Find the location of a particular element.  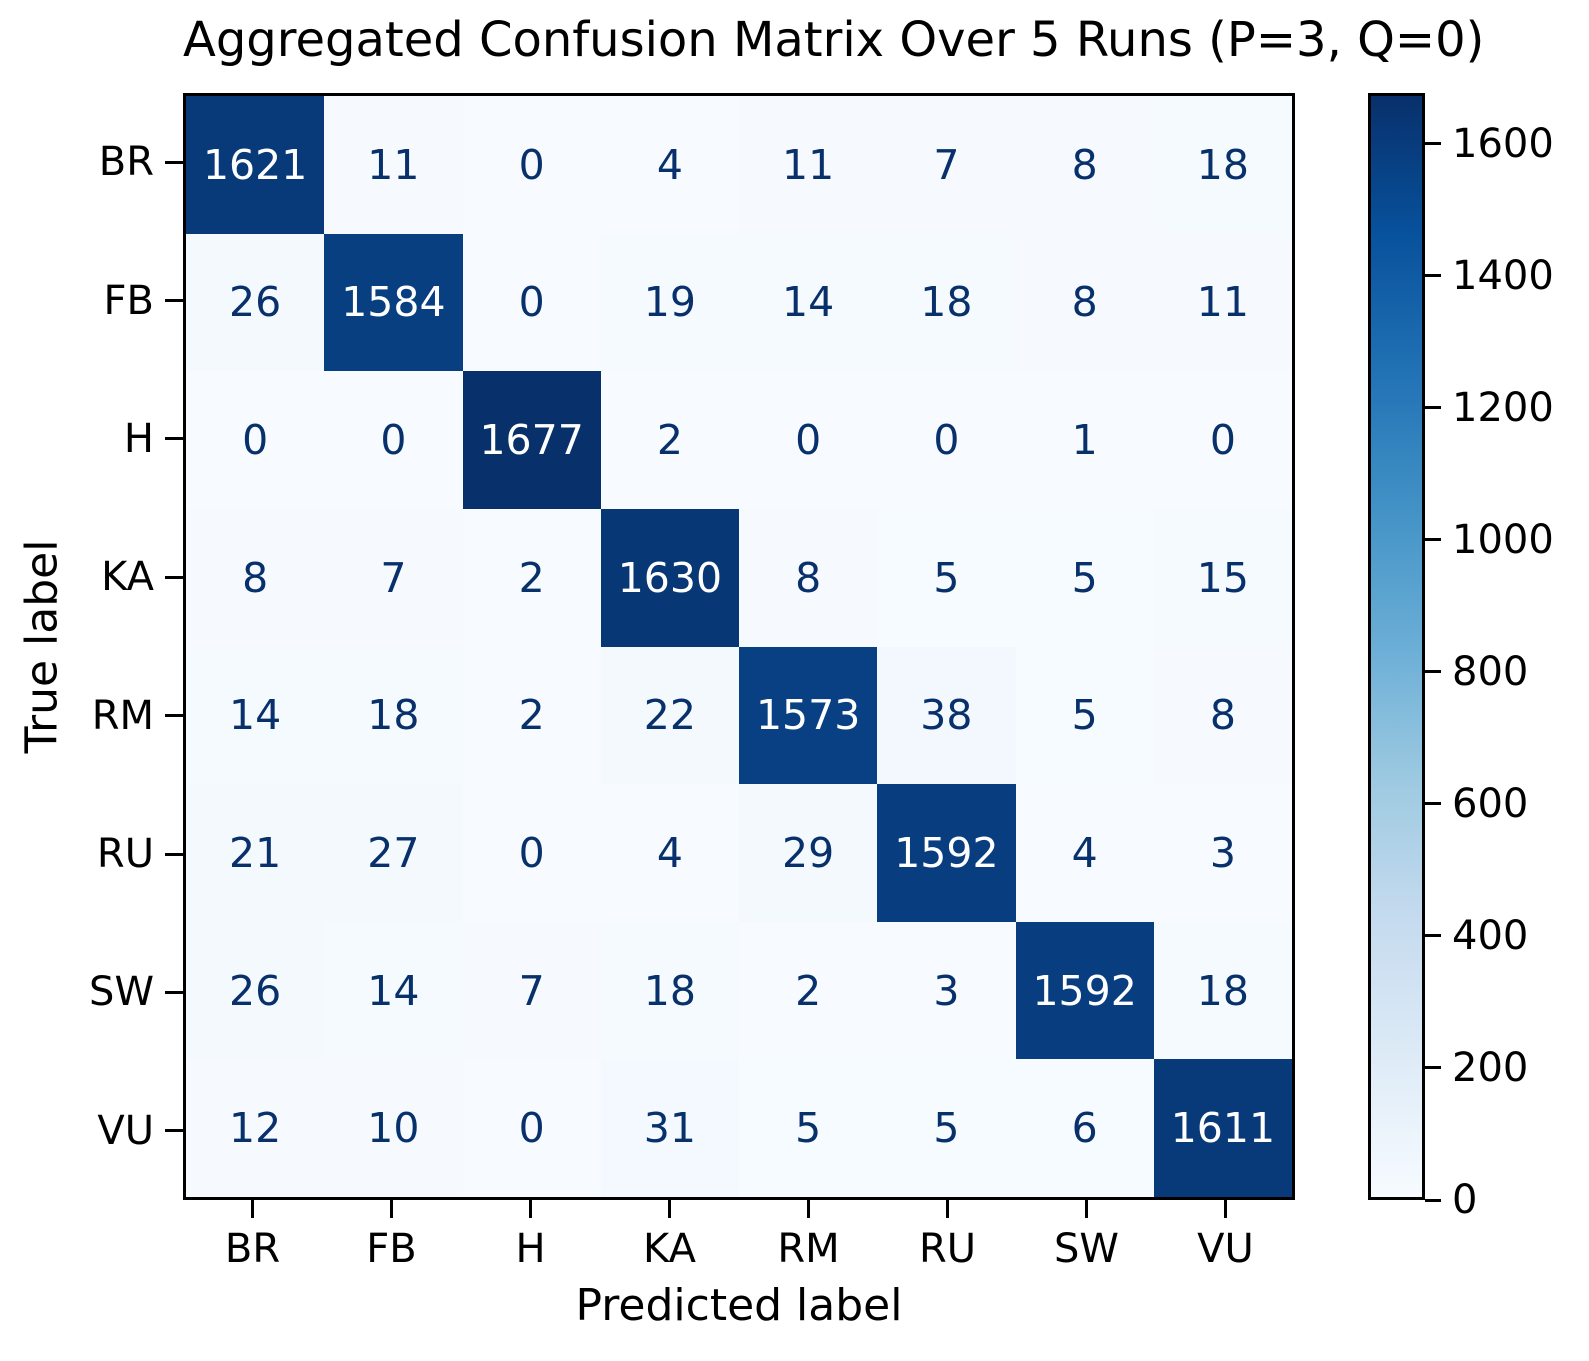

colorbar-tick-label: 1200 is located at coordinates (1503, 407).